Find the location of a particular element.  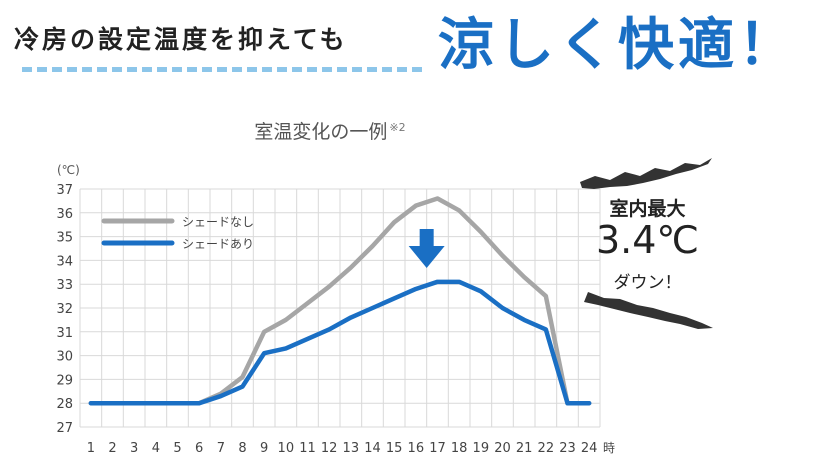

callout-torn-edges is located at coordinates (646, 243).